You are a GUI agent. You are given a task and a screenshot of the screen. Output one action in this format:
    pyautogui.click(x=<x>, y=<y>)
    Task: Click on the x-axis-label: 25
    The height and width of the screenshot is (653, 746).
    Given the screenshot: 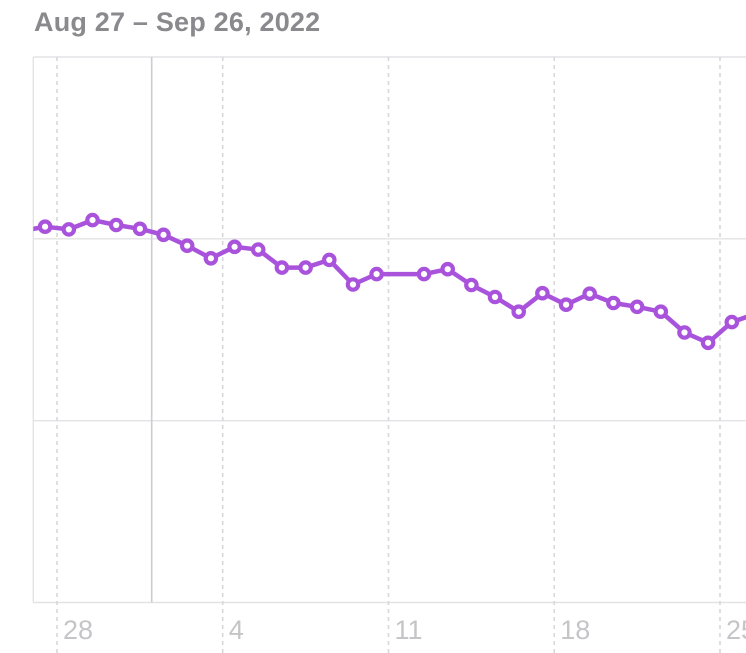 What is the action you would take?
    pyautogui.click(x=736, y=630)
    